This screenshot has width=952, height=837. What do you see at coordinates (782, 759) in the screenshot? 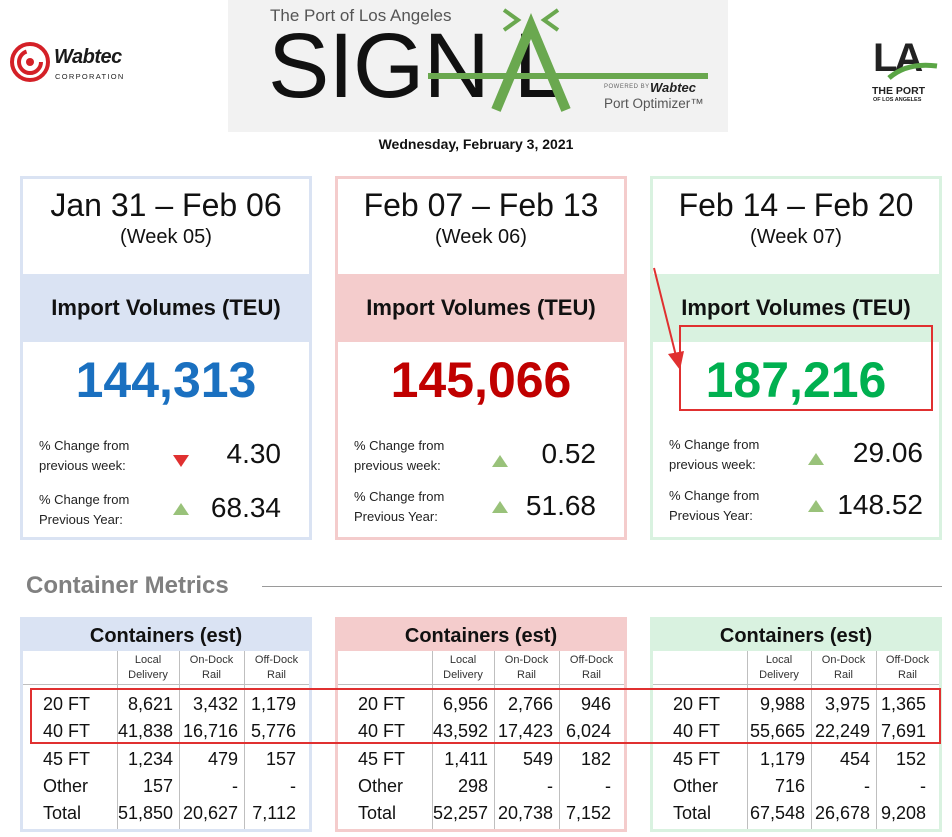
I see `cell-value: 1,179` at bounding box center [782, 759].